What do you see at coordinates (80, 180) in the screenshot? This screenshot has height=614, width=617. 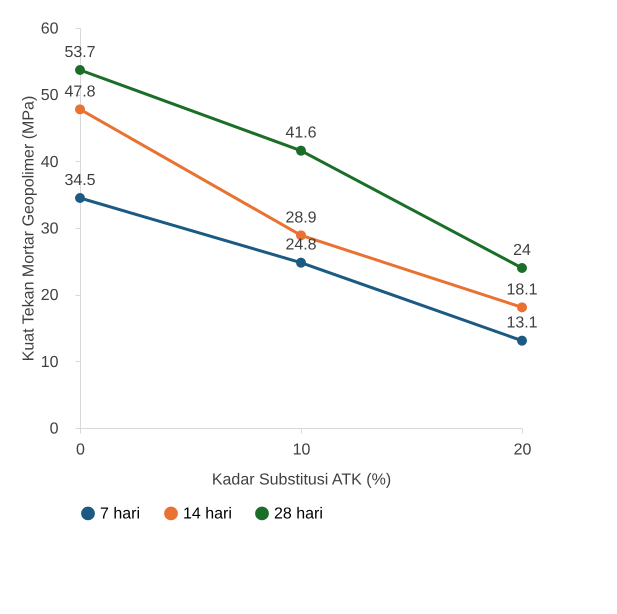 I see `data-label: 34.5` at bounding box center [80, 180].